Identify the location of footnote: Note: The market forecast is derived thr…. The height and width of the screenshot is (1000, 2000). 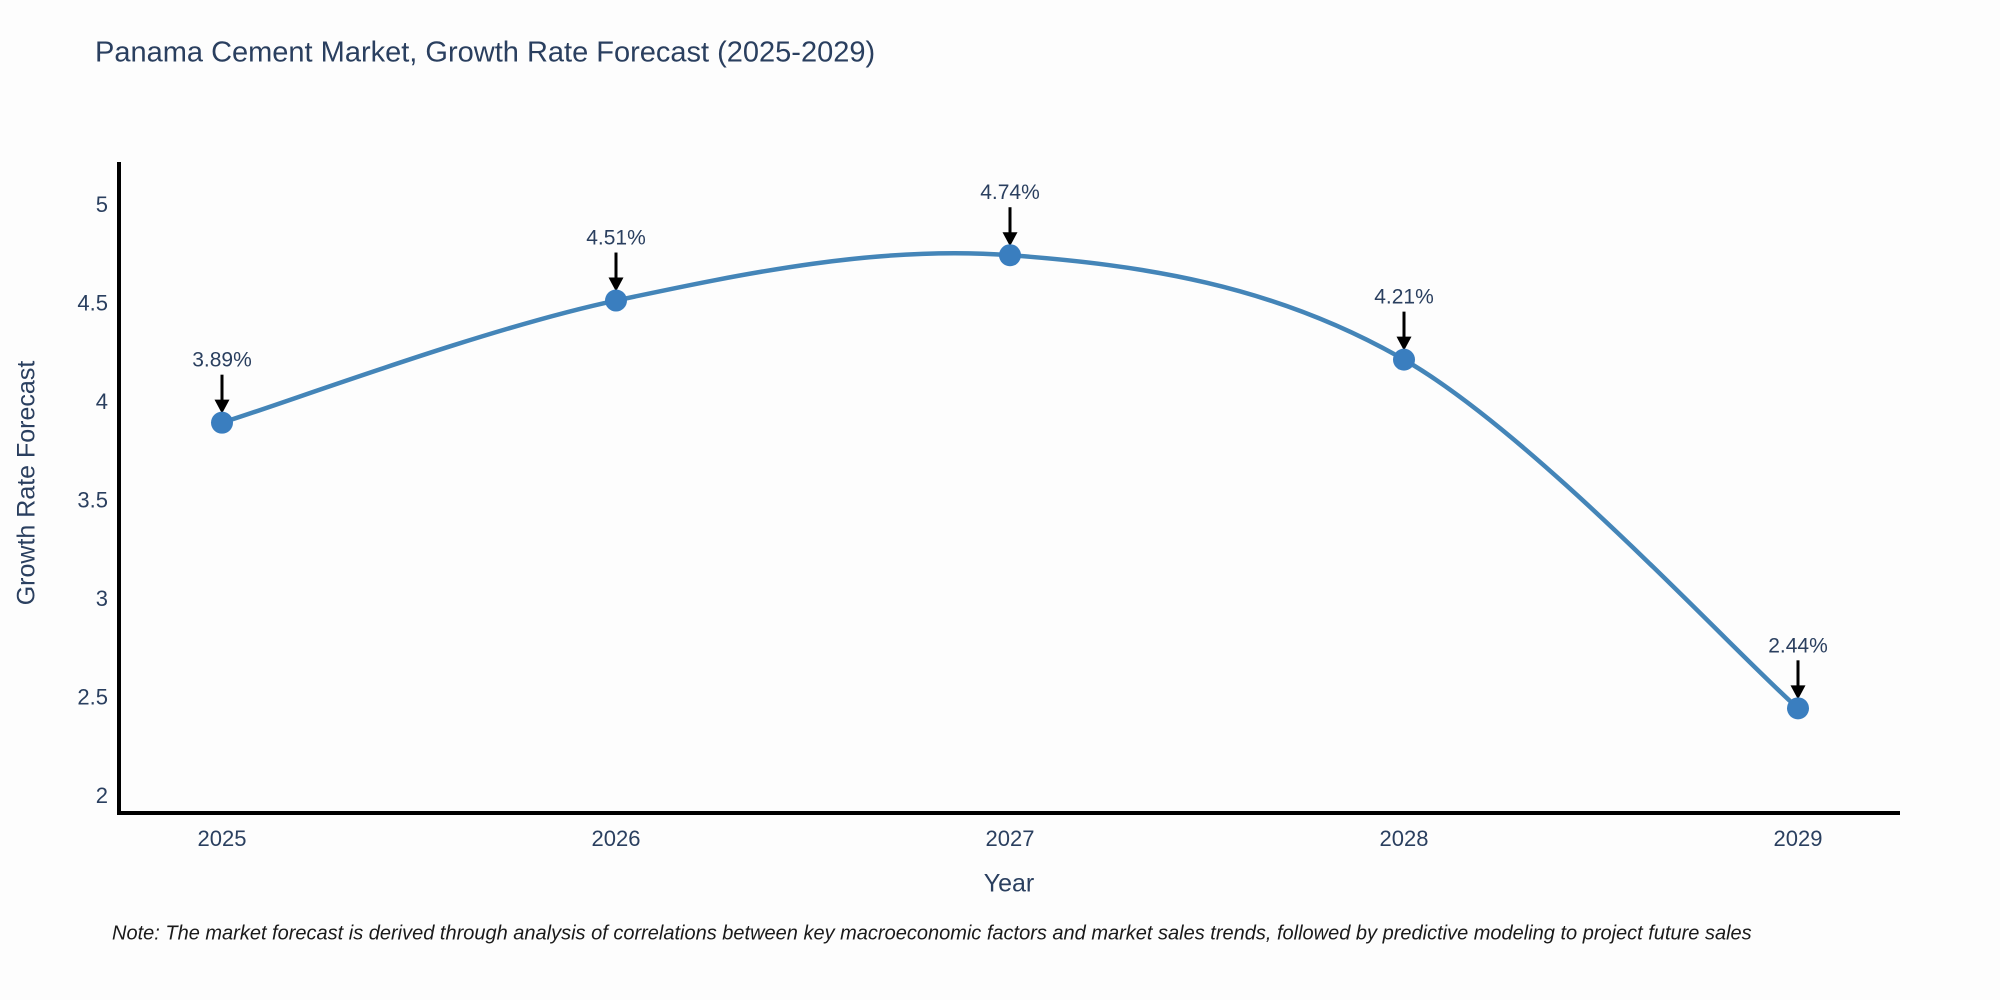
(932, 933).